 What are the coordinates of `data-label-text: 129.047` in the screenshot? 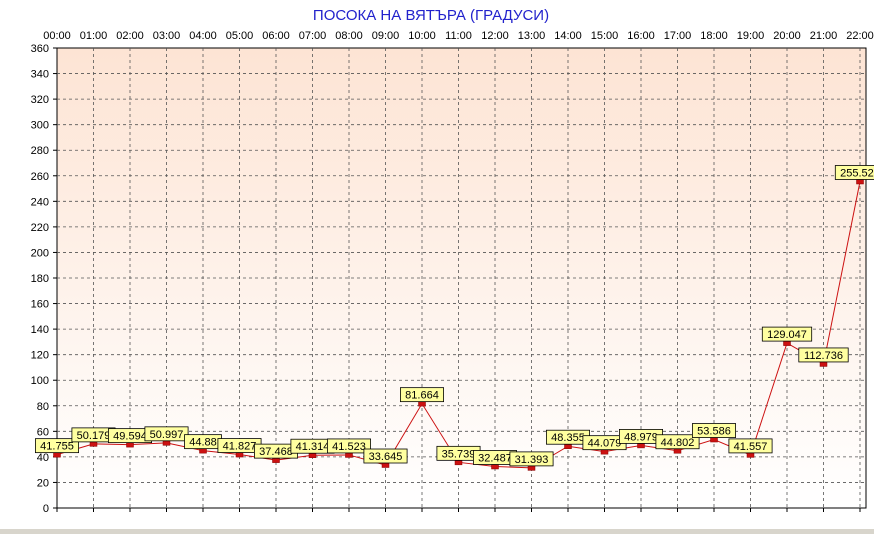 It's located at (787, 335).